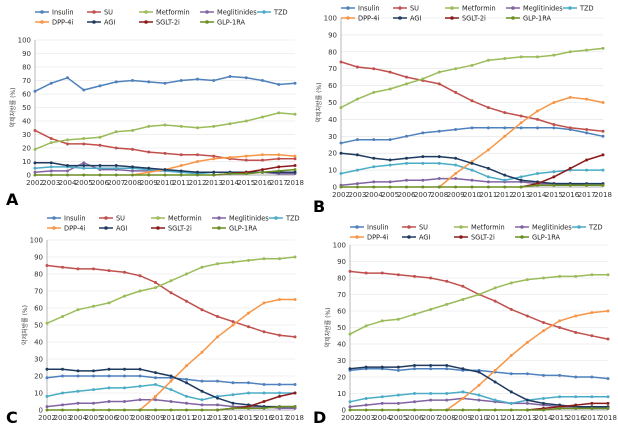 This screenshot has height=436, width=618. I want to click on legend-entry: TZD, so click(292, 218).